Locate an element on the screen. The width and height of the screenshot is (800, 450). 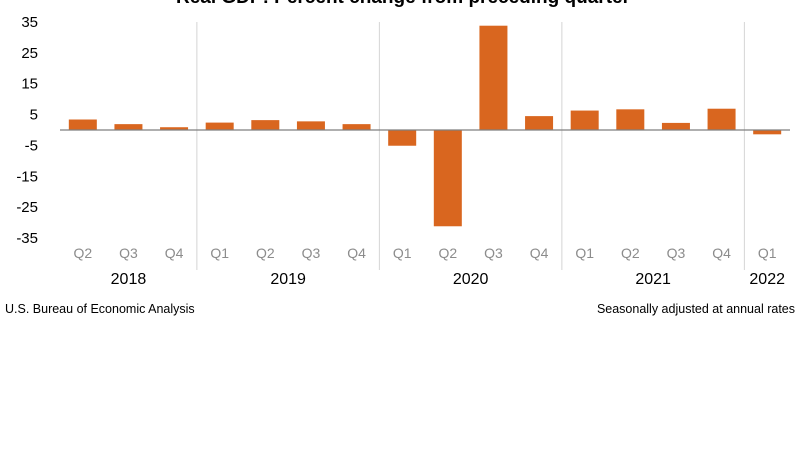
year-label-2020: 2020 is located at coordinates (471, 279).